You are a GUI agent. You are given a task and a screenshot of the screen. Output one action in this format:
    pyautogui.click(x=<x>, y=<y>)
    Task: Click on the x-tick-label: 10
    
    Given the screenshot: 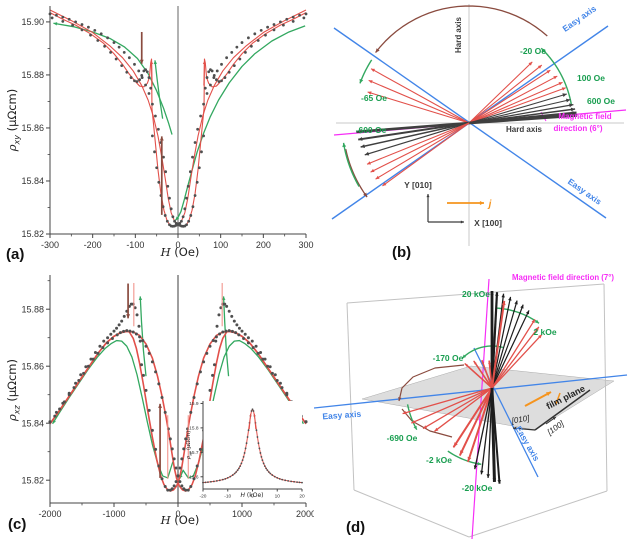 What is the action you would take?
    pyautogui.click(x=278, y=496)
    